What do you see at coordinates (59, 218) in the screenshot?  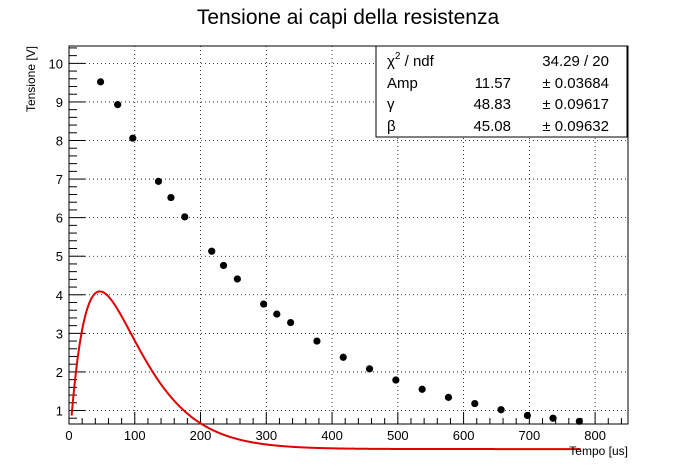 I see `y-tick-label: 6` at bounding box center [59, 218].